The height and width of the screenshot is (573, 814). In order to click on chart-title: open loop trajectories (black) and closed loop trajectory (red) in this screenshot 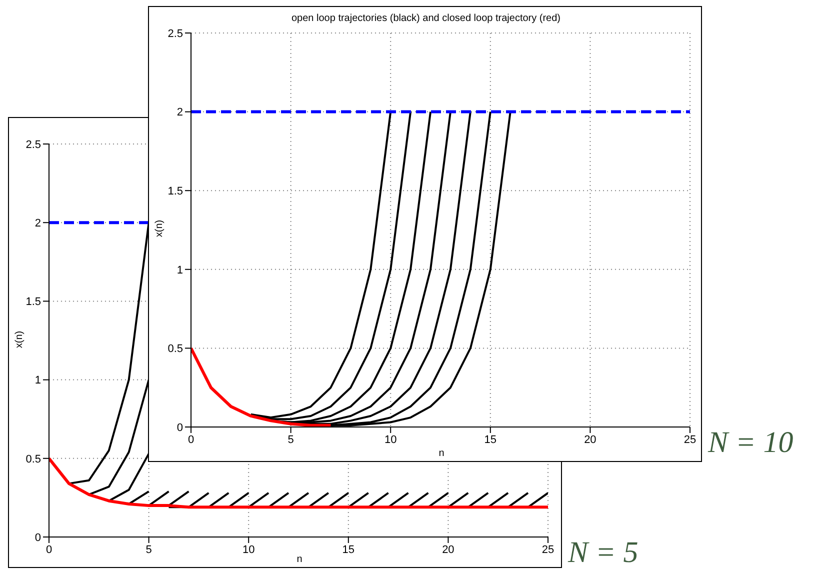, I will do `click(426, 18)`.